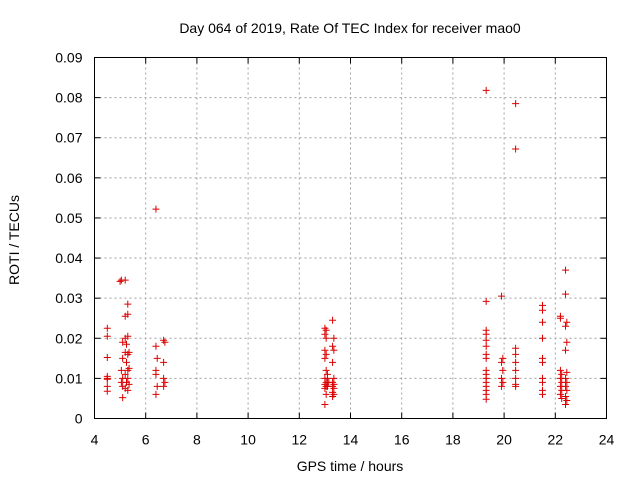  I want to click on x-tick-label: 12, so click(300, 440).